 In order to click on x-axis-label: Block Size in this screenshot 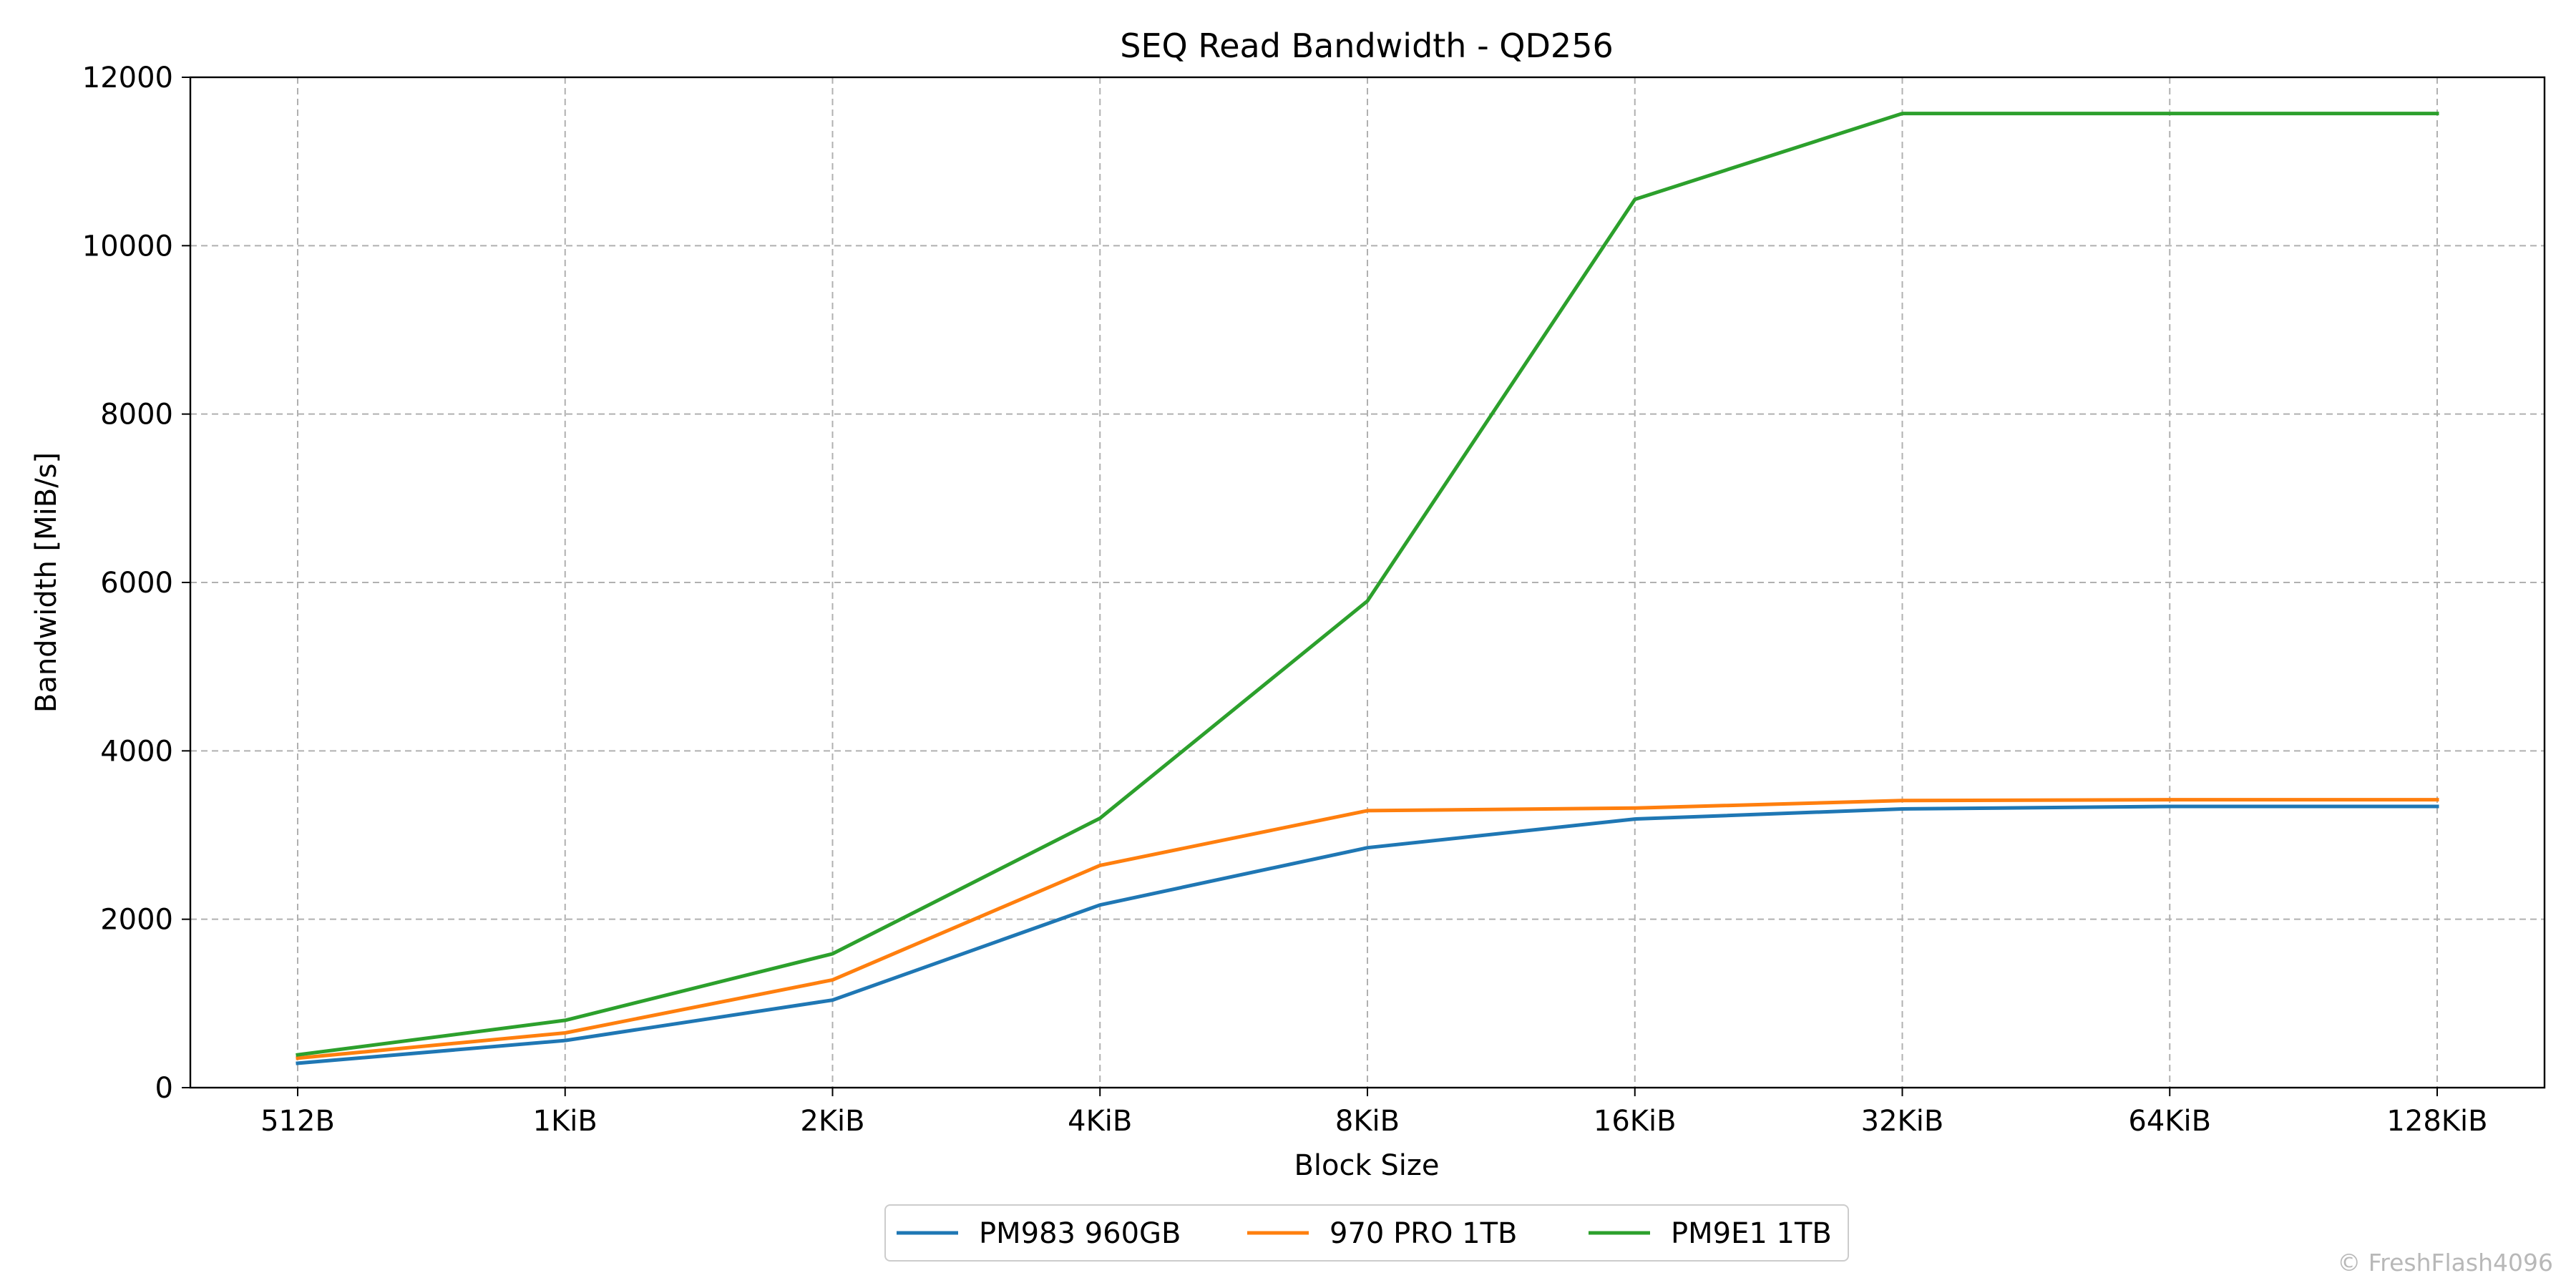, I will do `click(1366, 1165)`.